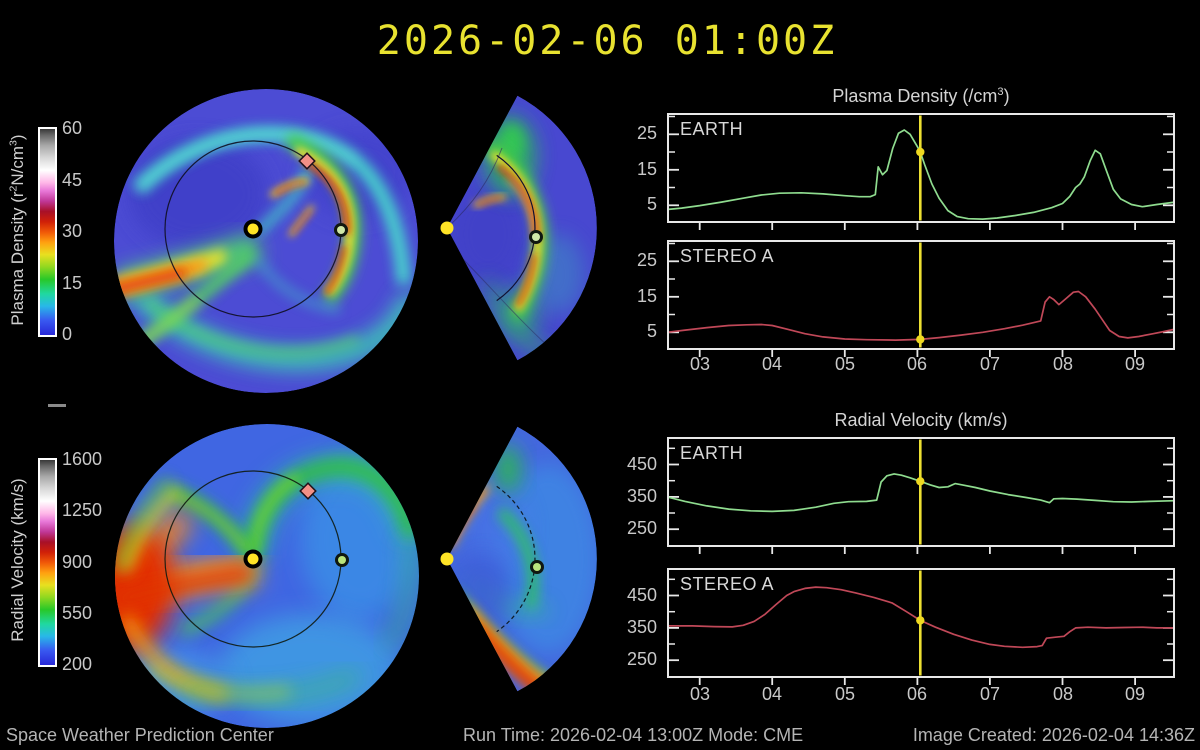 The image size is (1200, 750). Describe the element at coordinates (72, 283) in the screenshot. I see `density-colorbar-tick-label: 15` at that location.